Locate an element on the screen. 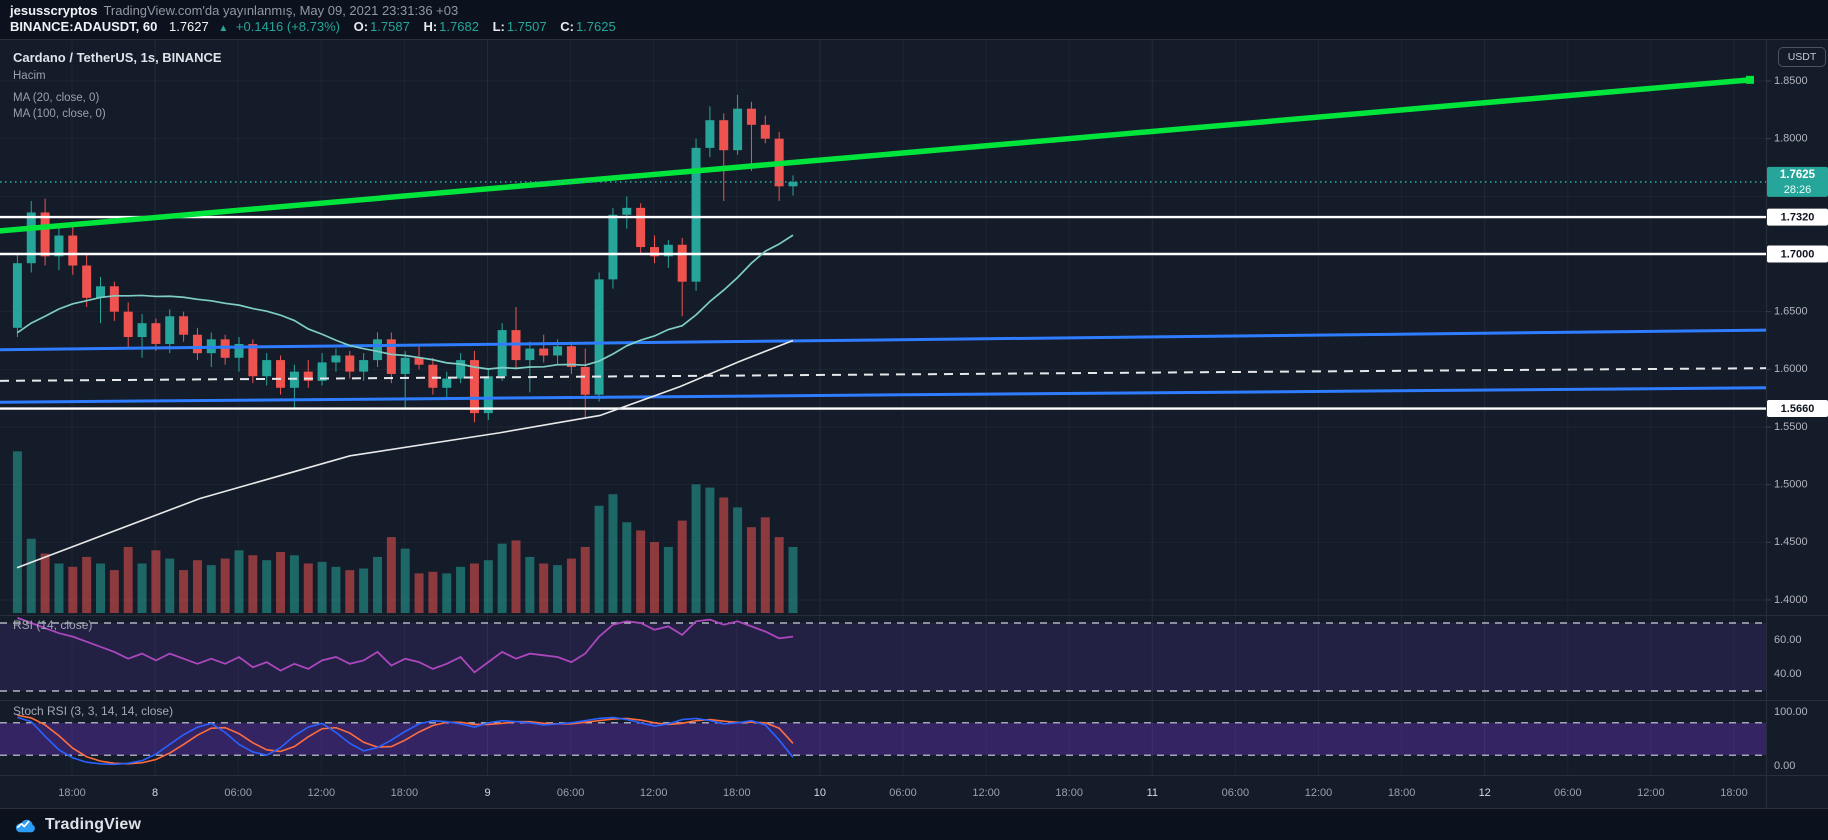  price-level-badge-label: 1.5660 is located at coordinates (1798, 409).